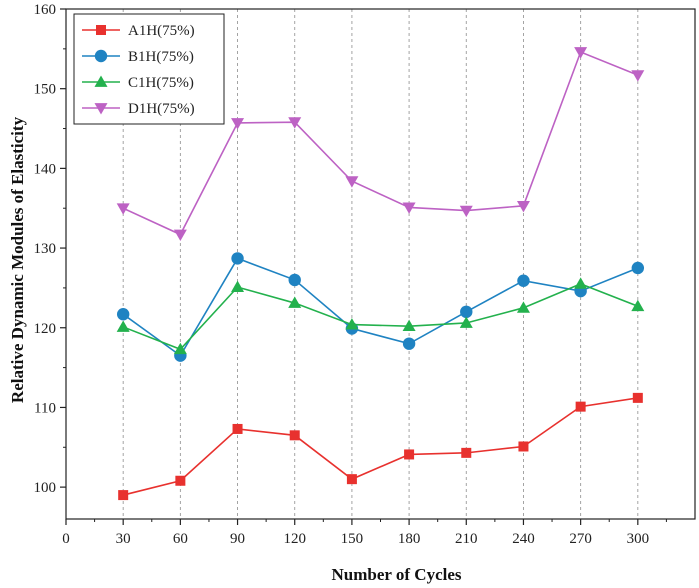  Describe the element at coordinates (123, 539) in the screenshot. I see `x-tick-label: 30` at that location.